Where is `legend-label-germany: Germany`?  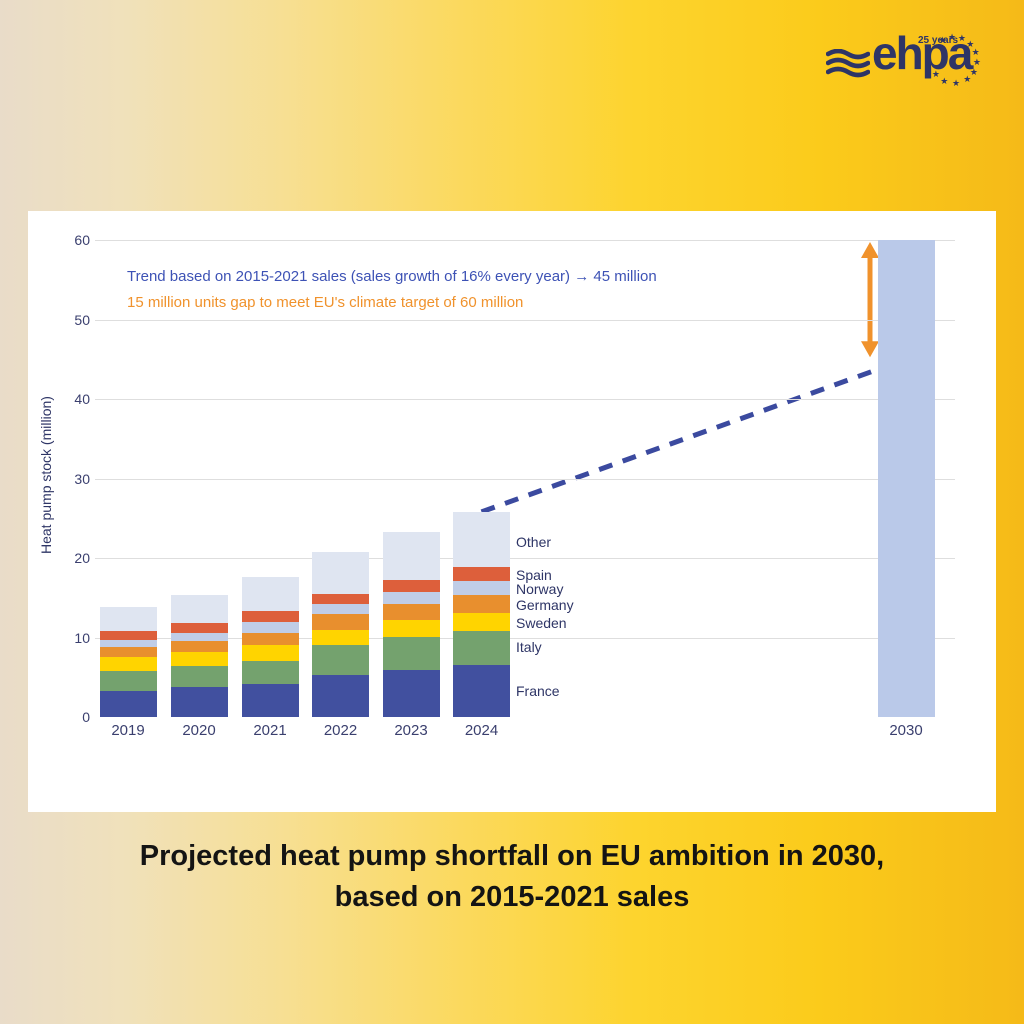
legend-label-germany: Germany is located at coordinates (545, 605).